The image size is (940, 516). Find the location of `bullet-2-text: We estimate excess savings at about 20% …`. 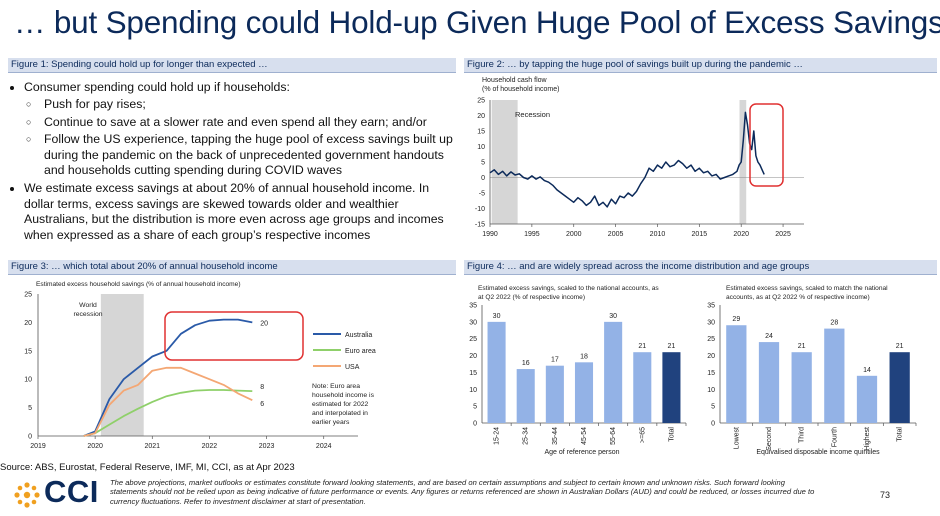

bullet-2-text: We estimate excess savings at about 20% … is located at coordinates (234, 211).